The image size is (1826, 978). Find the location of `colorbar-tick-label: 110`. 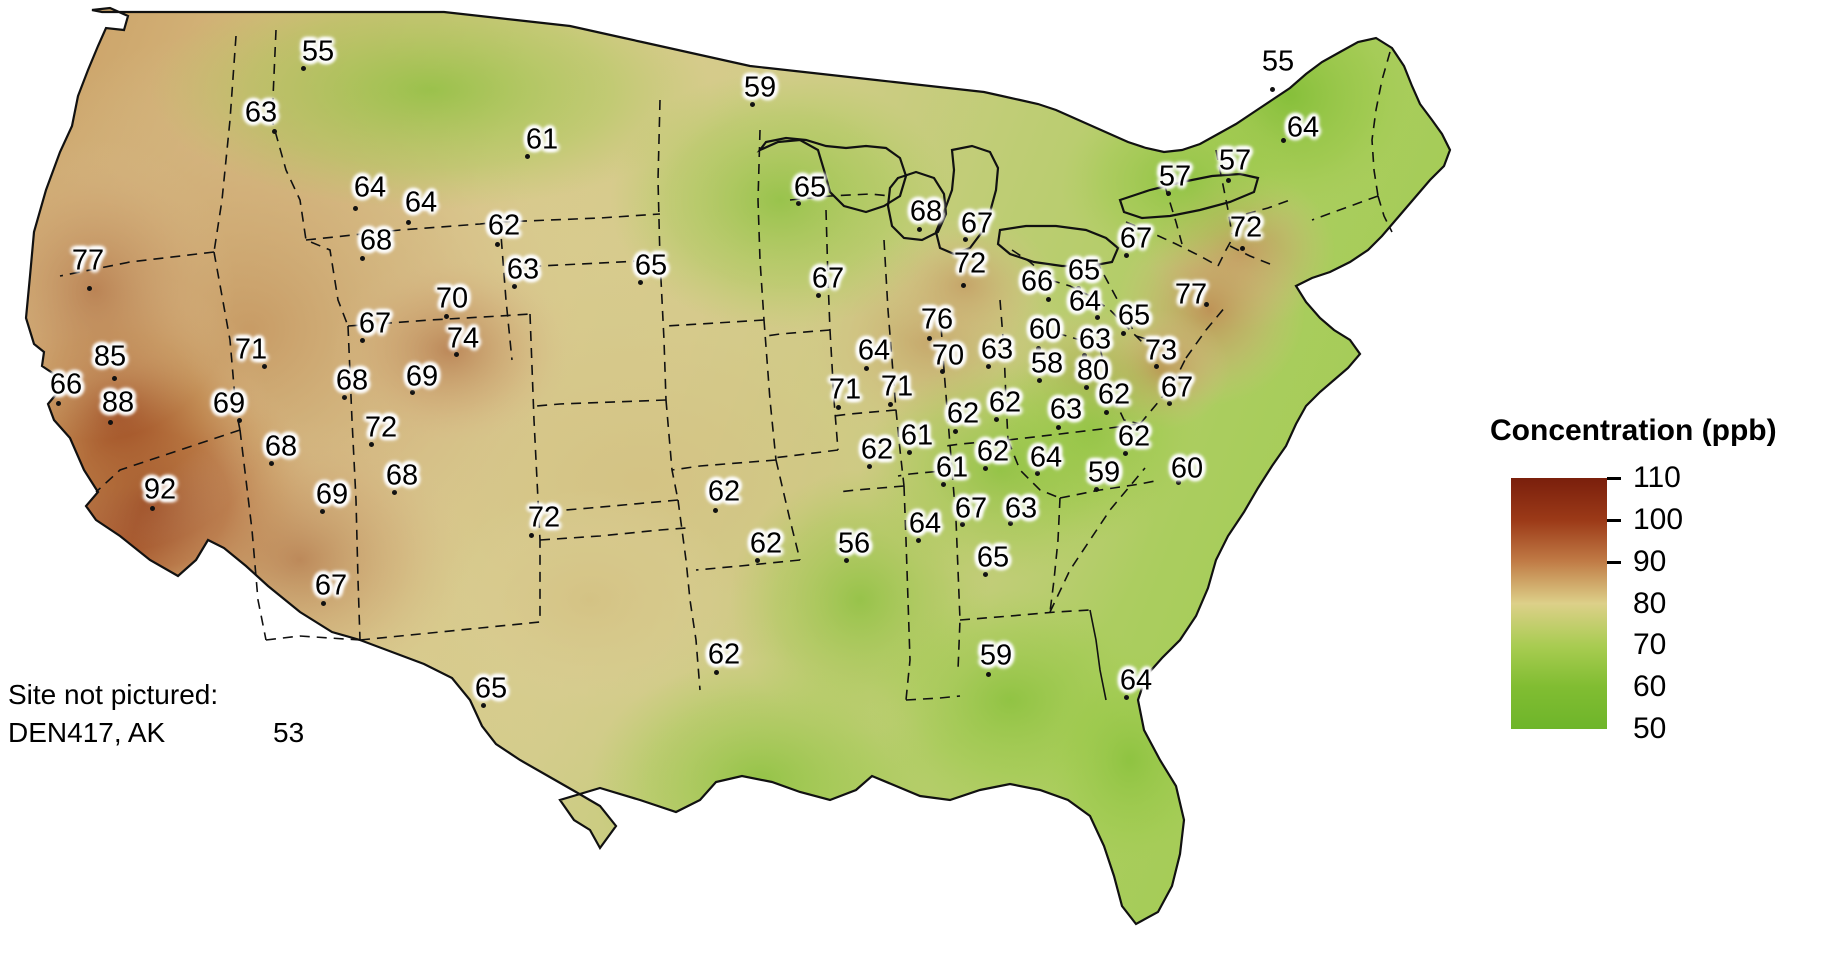

colorbar-tick-label: 110 is located at coordinates (1657, 477).